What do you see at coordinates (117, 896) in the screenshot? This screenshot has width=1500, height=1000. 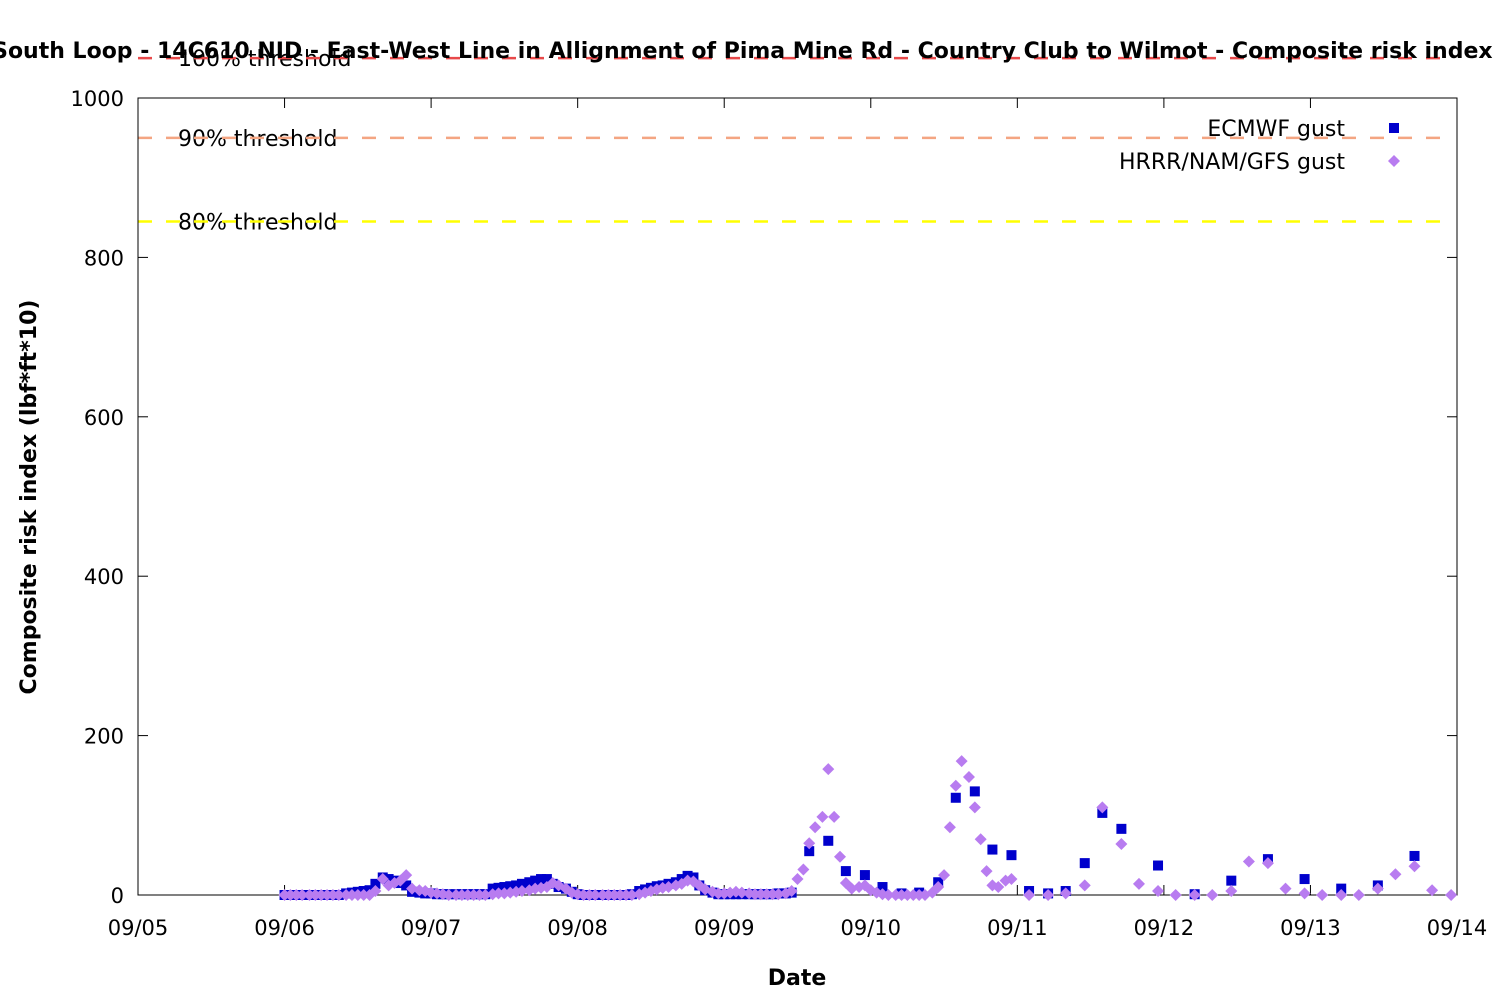 I see `y-tick-label: 0` at bounding box center [117, 896].